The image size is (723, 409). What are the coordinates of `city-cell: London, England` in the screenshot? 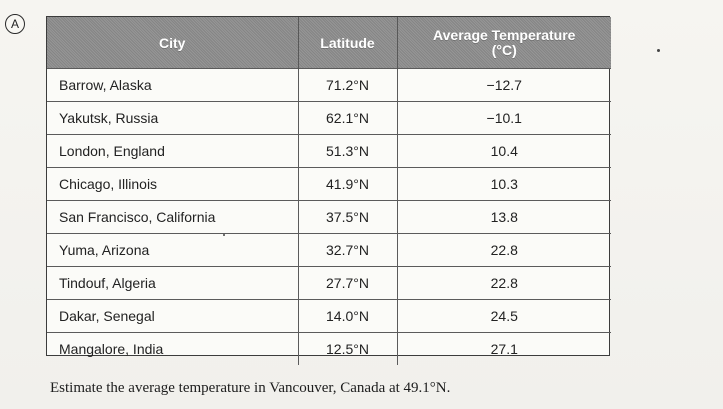 It's located at (173, 151).